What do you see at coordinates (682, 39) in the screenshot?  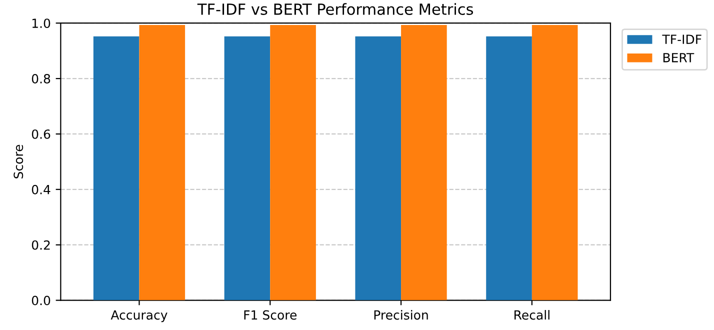 I see `legend-label: TF-IDF` at bounding box center [682, 39].